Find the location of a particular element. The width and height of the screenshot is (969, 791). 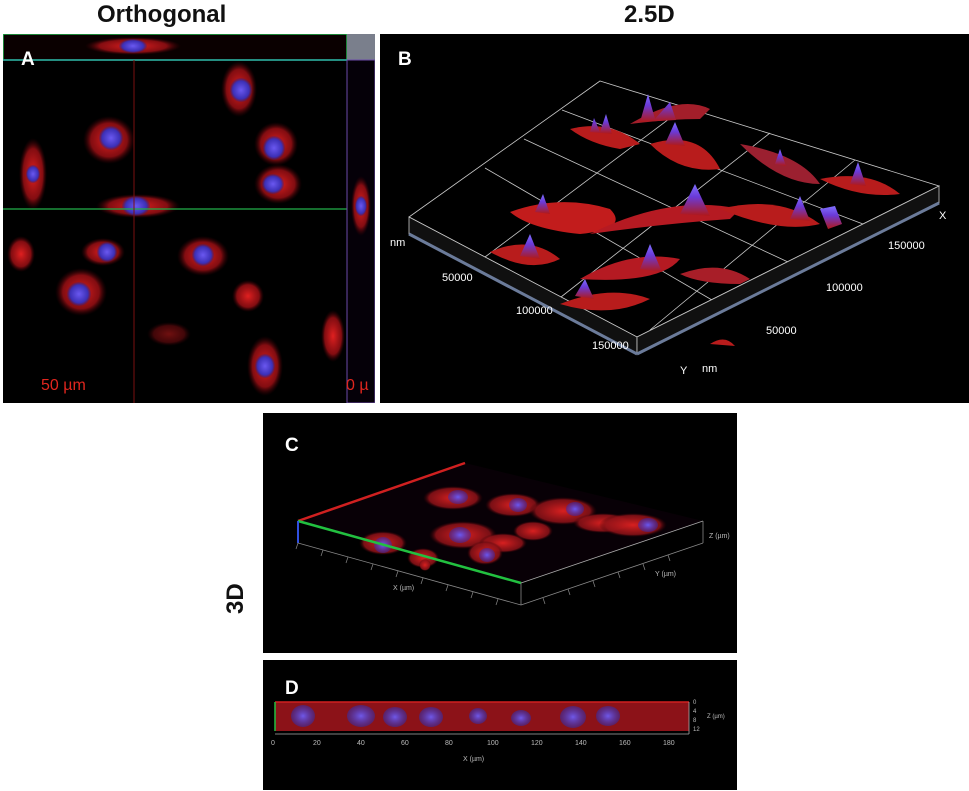

d-x-tick: 80 is located at coordinates (449, 743).